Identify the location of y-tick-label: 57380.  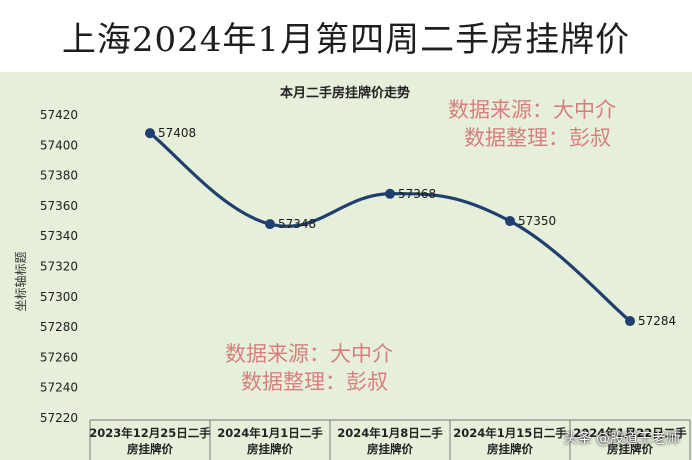
(59, 176).